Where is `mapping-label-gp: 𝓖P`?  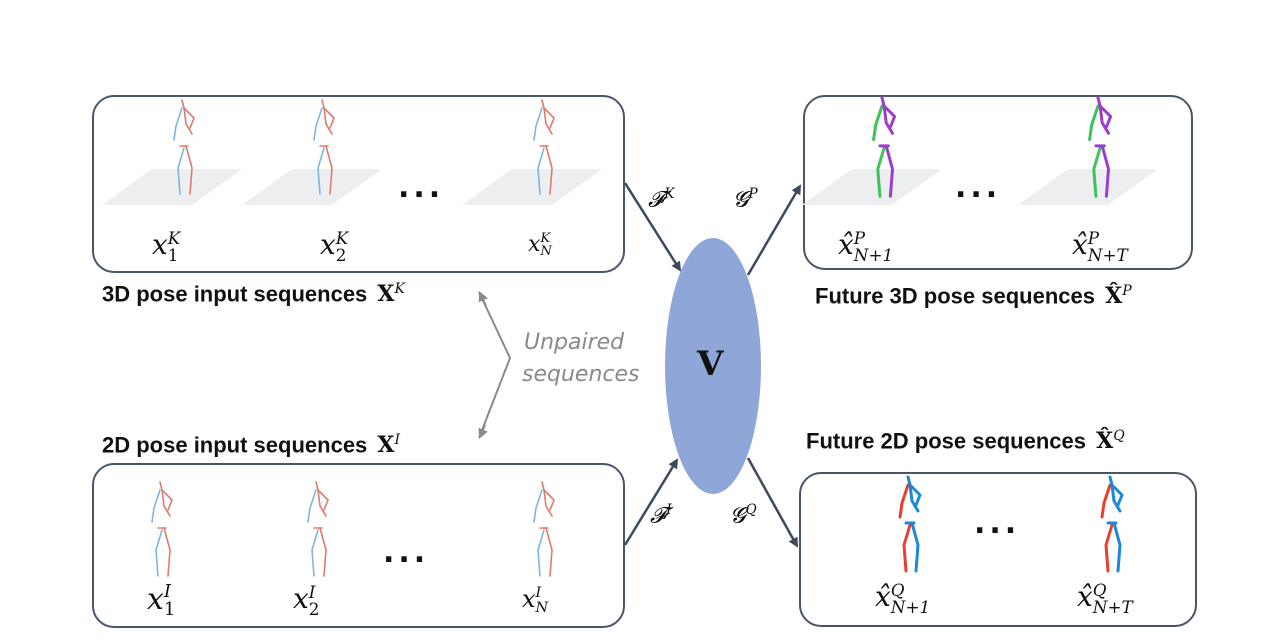 mapping-label-gp: 𝓖P is located at coordinates (745, 199).